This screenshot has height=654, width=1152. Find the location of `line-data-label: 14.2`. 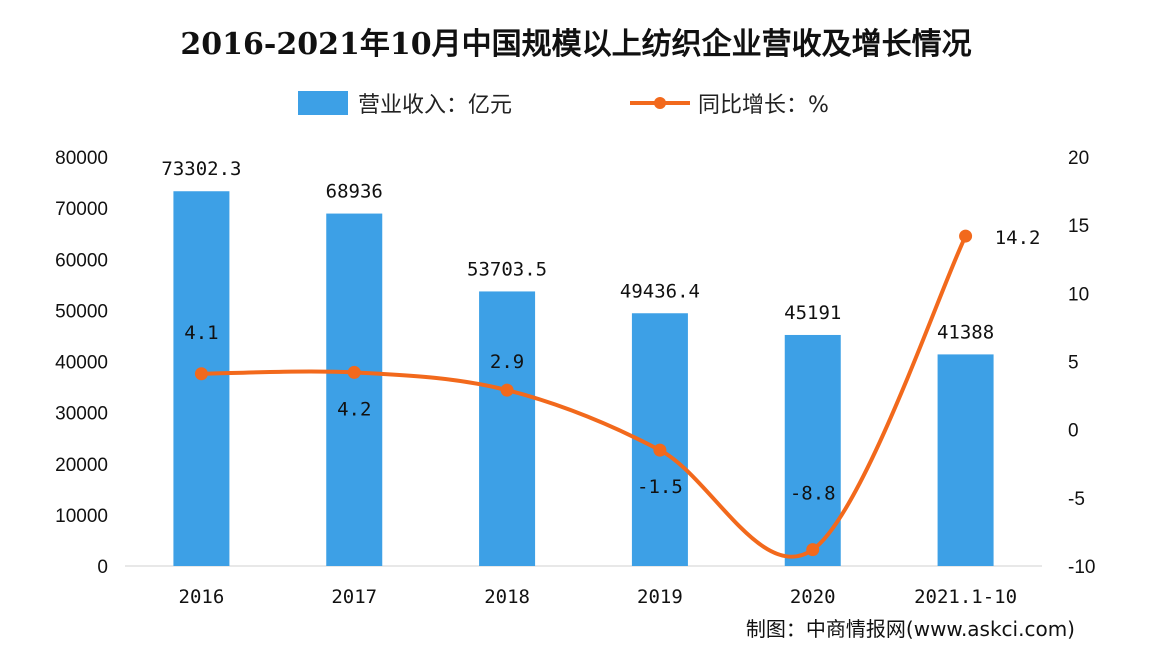

line-data-label: 14.2 is located at coordinates (1018, 238).